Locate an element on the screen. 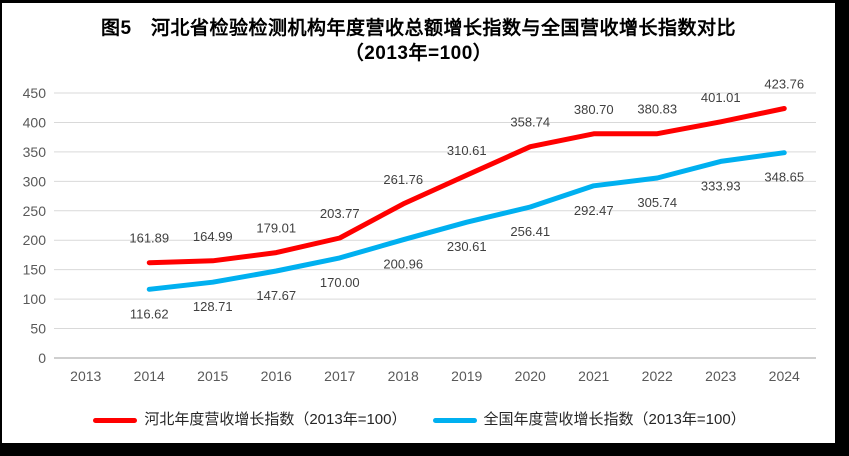 The height and width of the screenshot is (456, 849). y-tick-label: 150 is located at coordinates (35, 270).